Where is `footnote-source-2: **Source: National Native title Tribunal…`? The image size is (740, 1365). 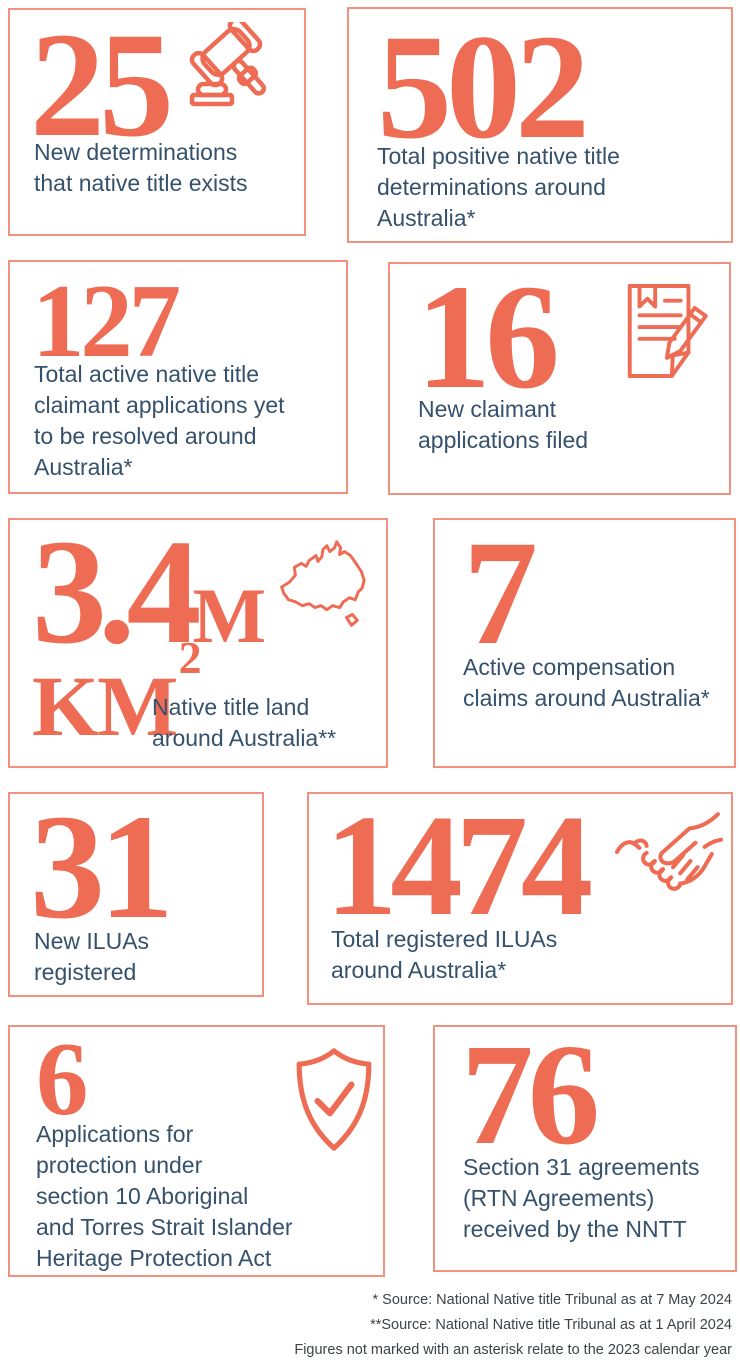 footnote-source-2: **Source: National Native title Tribunal… is located at coordinates (551, 1325).